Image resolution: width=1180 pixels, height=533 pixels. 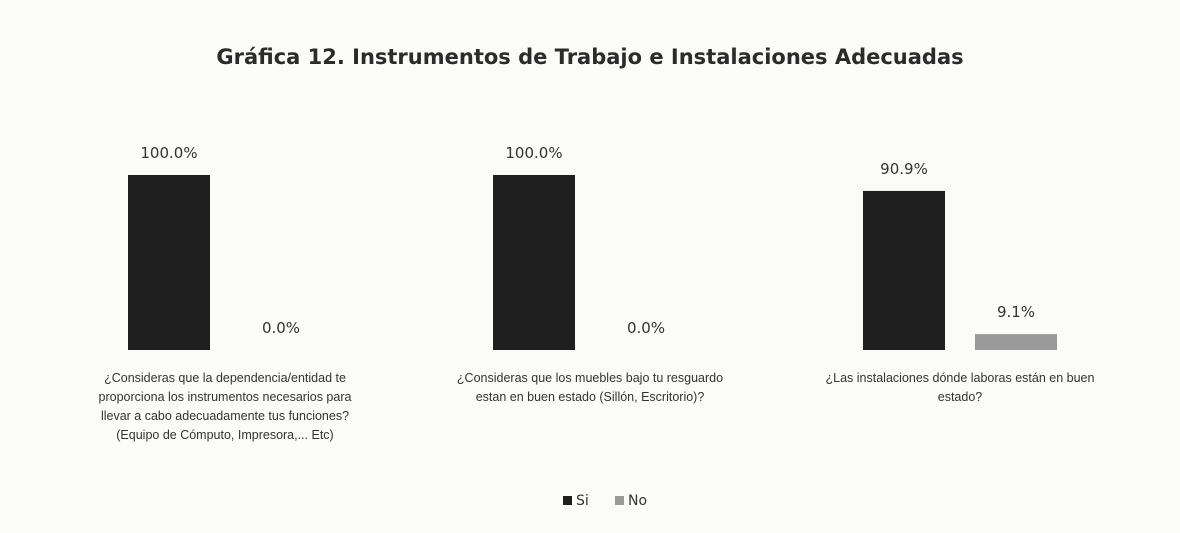 What do you see at coordinates (1016, 312) in the screenshot?
I see `data-label-no-3: 9.1%` at bounding box center [1016, 312].